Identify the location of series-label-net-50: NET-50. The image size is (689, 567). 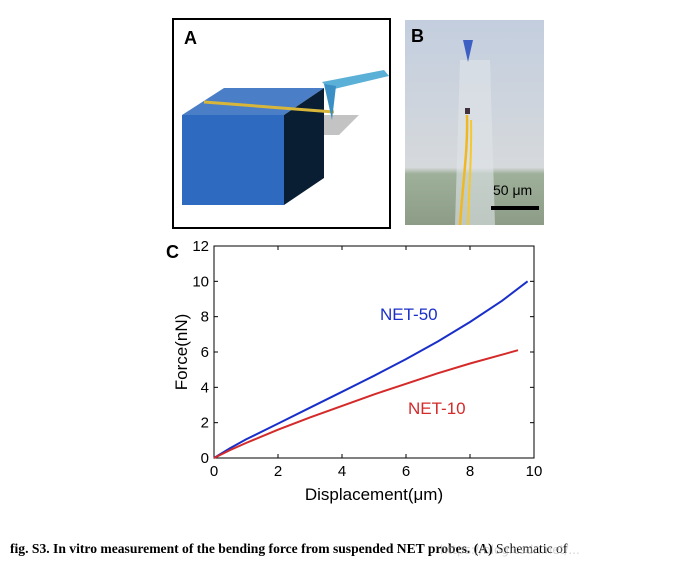
(409, 314).